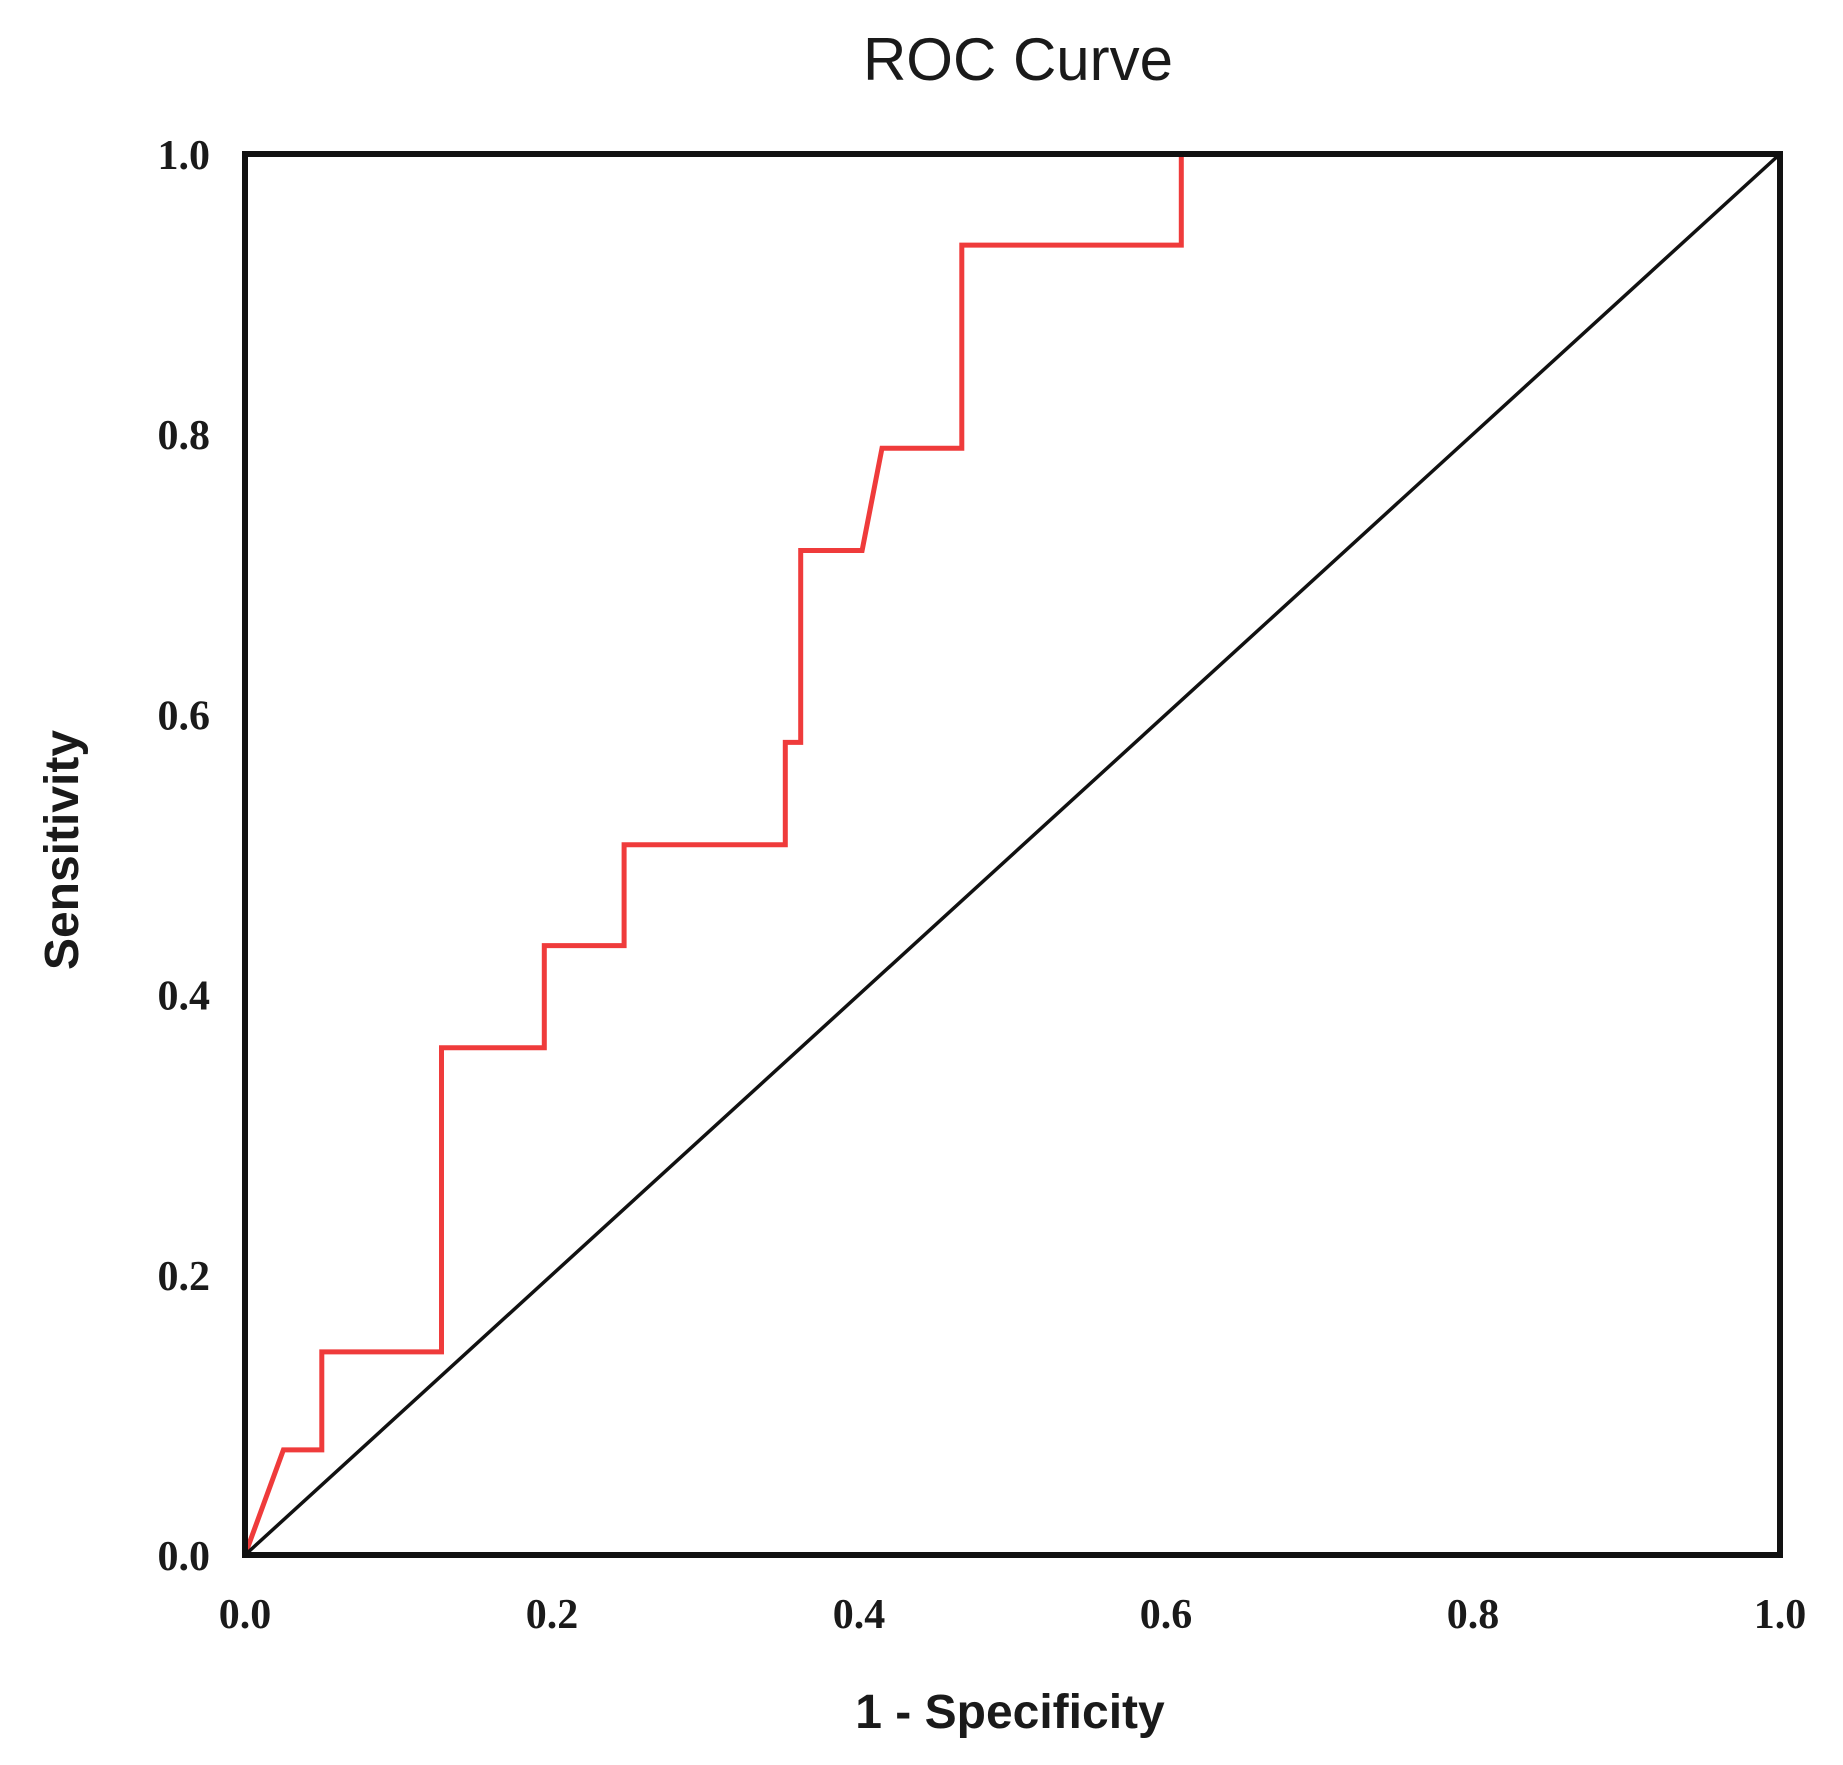  What do you see at coordinates (62, 850) in the screenshot?
I see `y-axis-label: Sensitivity` at bounding box center [62, 850].